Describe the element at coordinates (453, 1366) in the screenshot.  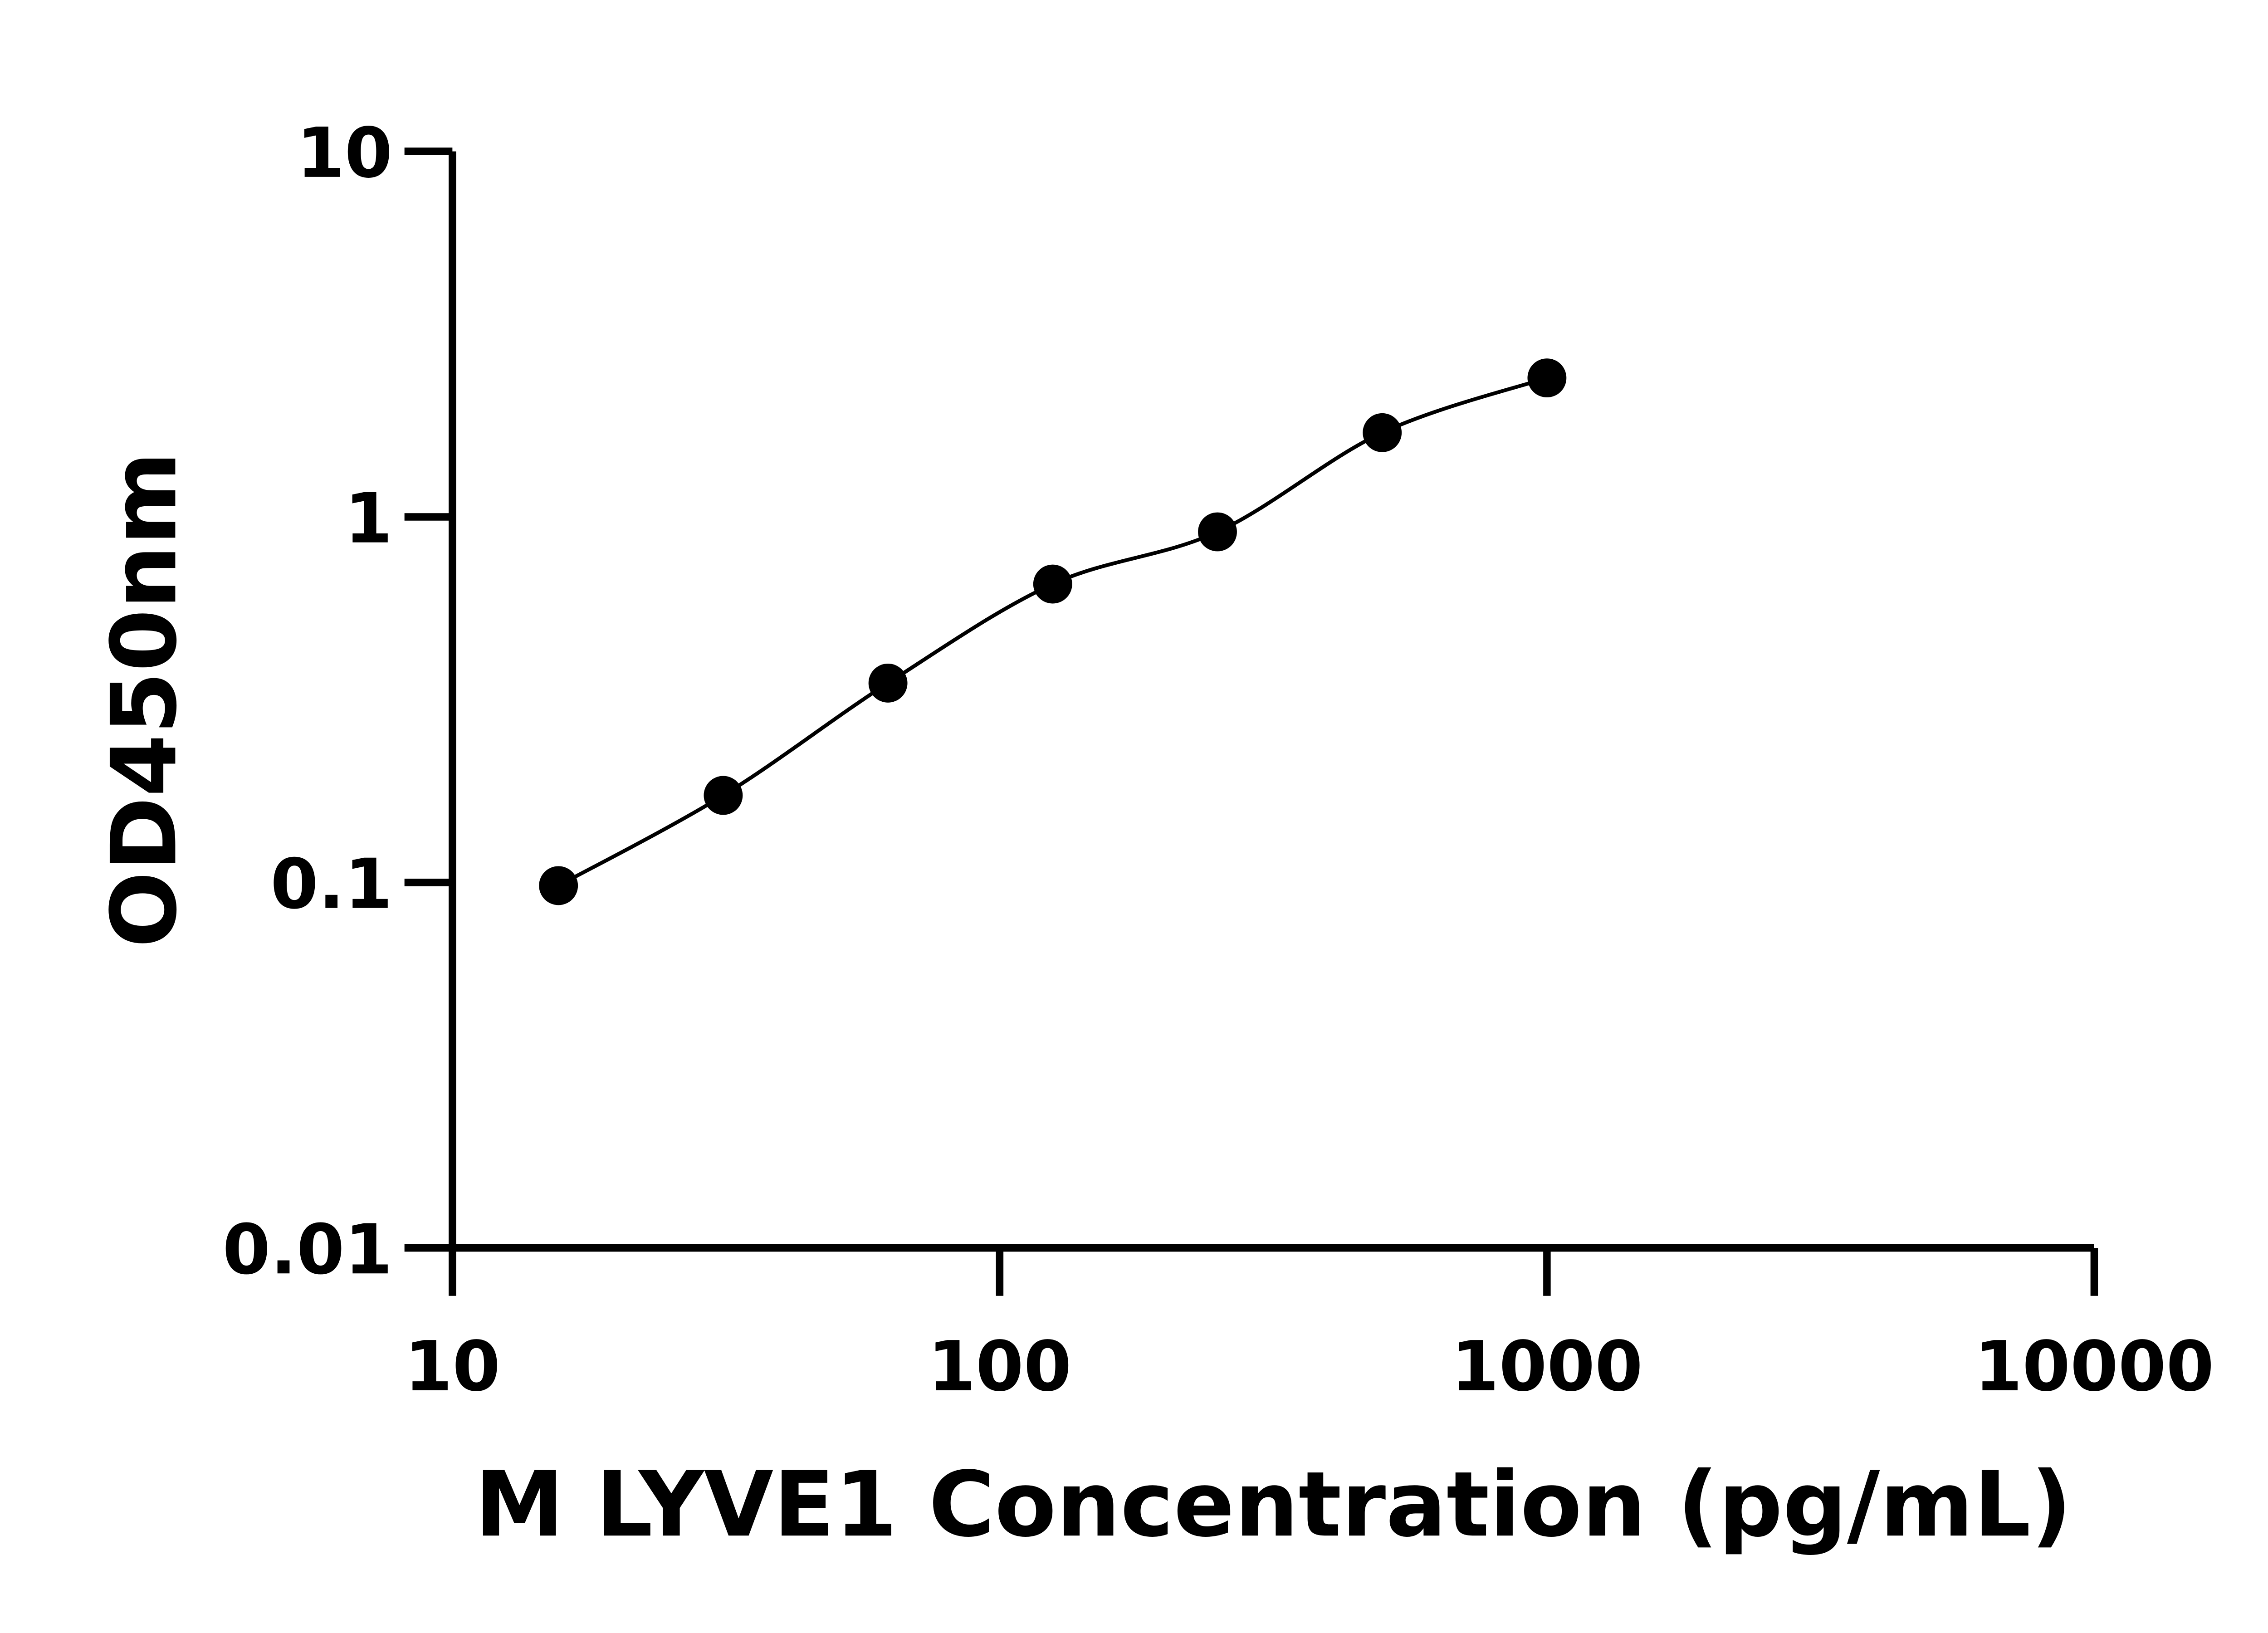
I see `x-tick-label: 10` at that location.